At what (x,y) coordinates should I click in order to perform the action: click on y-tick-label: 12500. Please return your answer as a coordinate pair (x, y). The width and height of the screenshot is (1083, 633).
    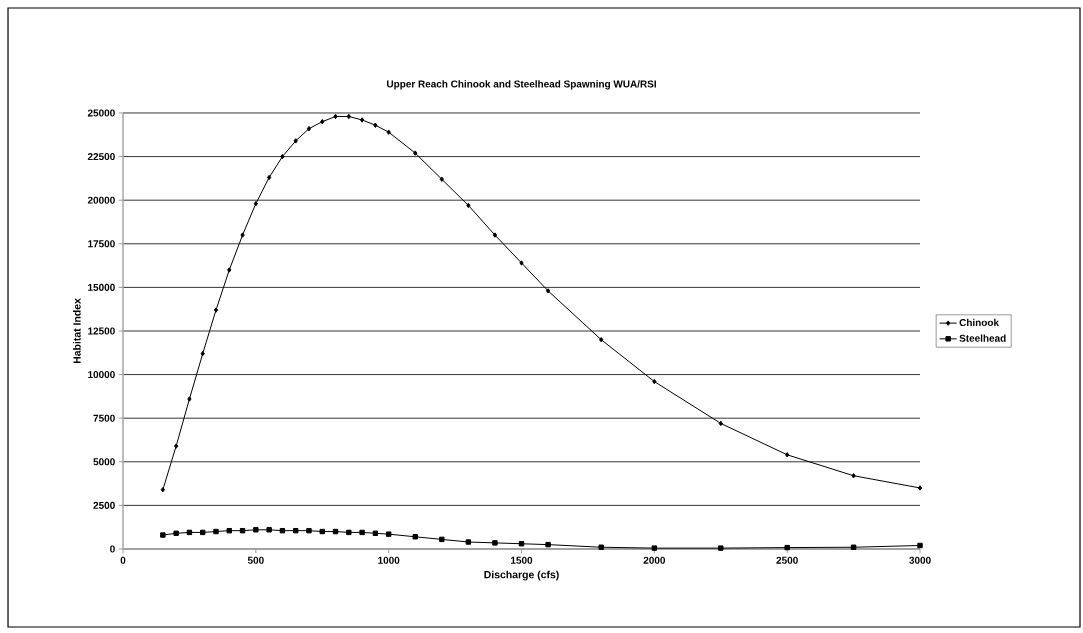
    Looking at the image, I should click on (101, 331).